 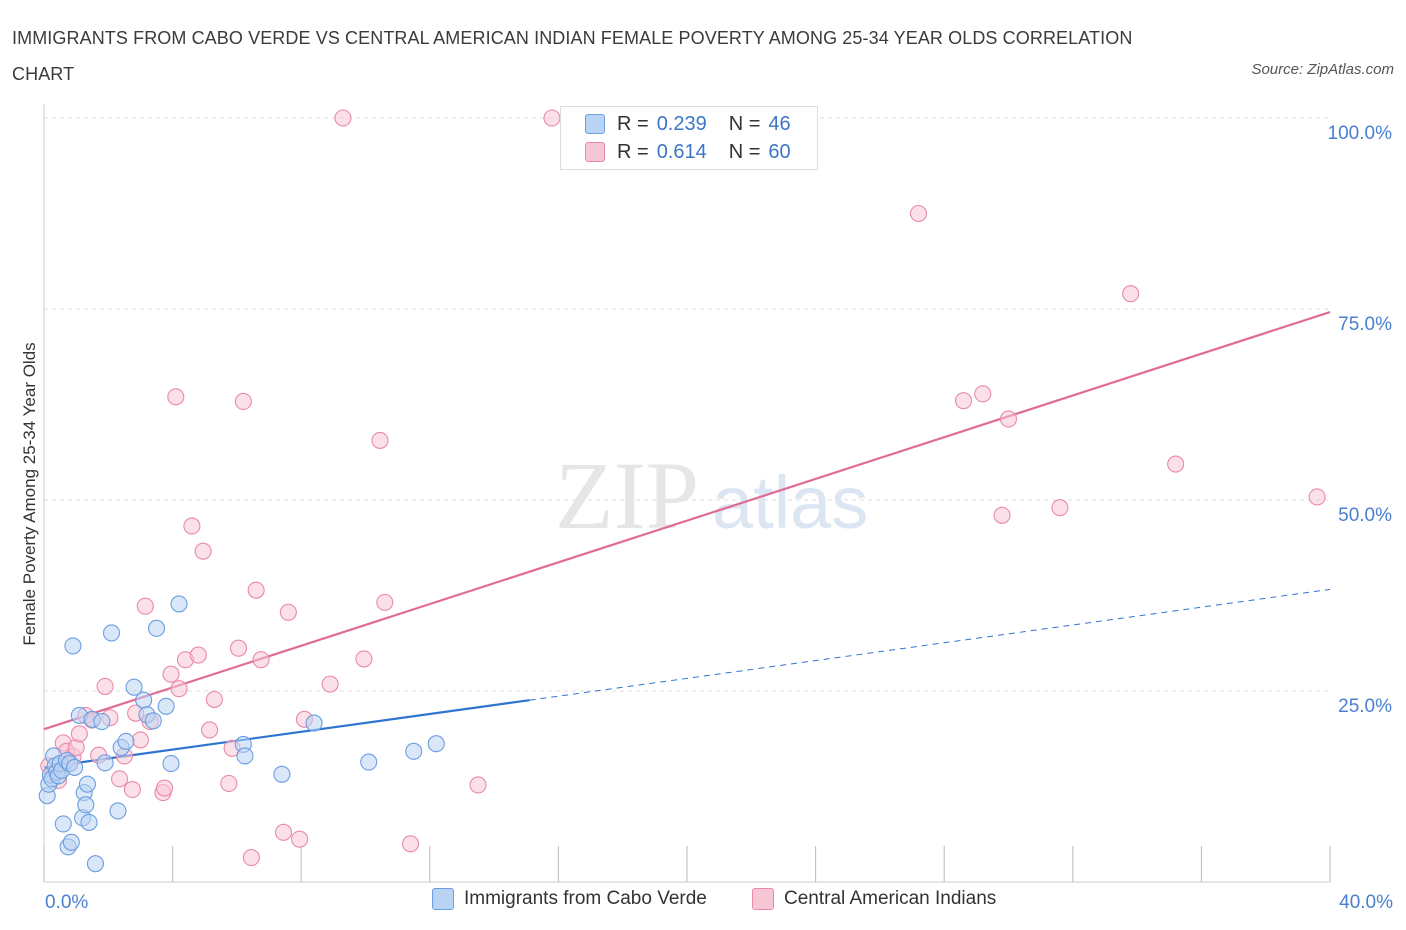 I want to click on series-swatch-blue, so click(x=443, y=899).